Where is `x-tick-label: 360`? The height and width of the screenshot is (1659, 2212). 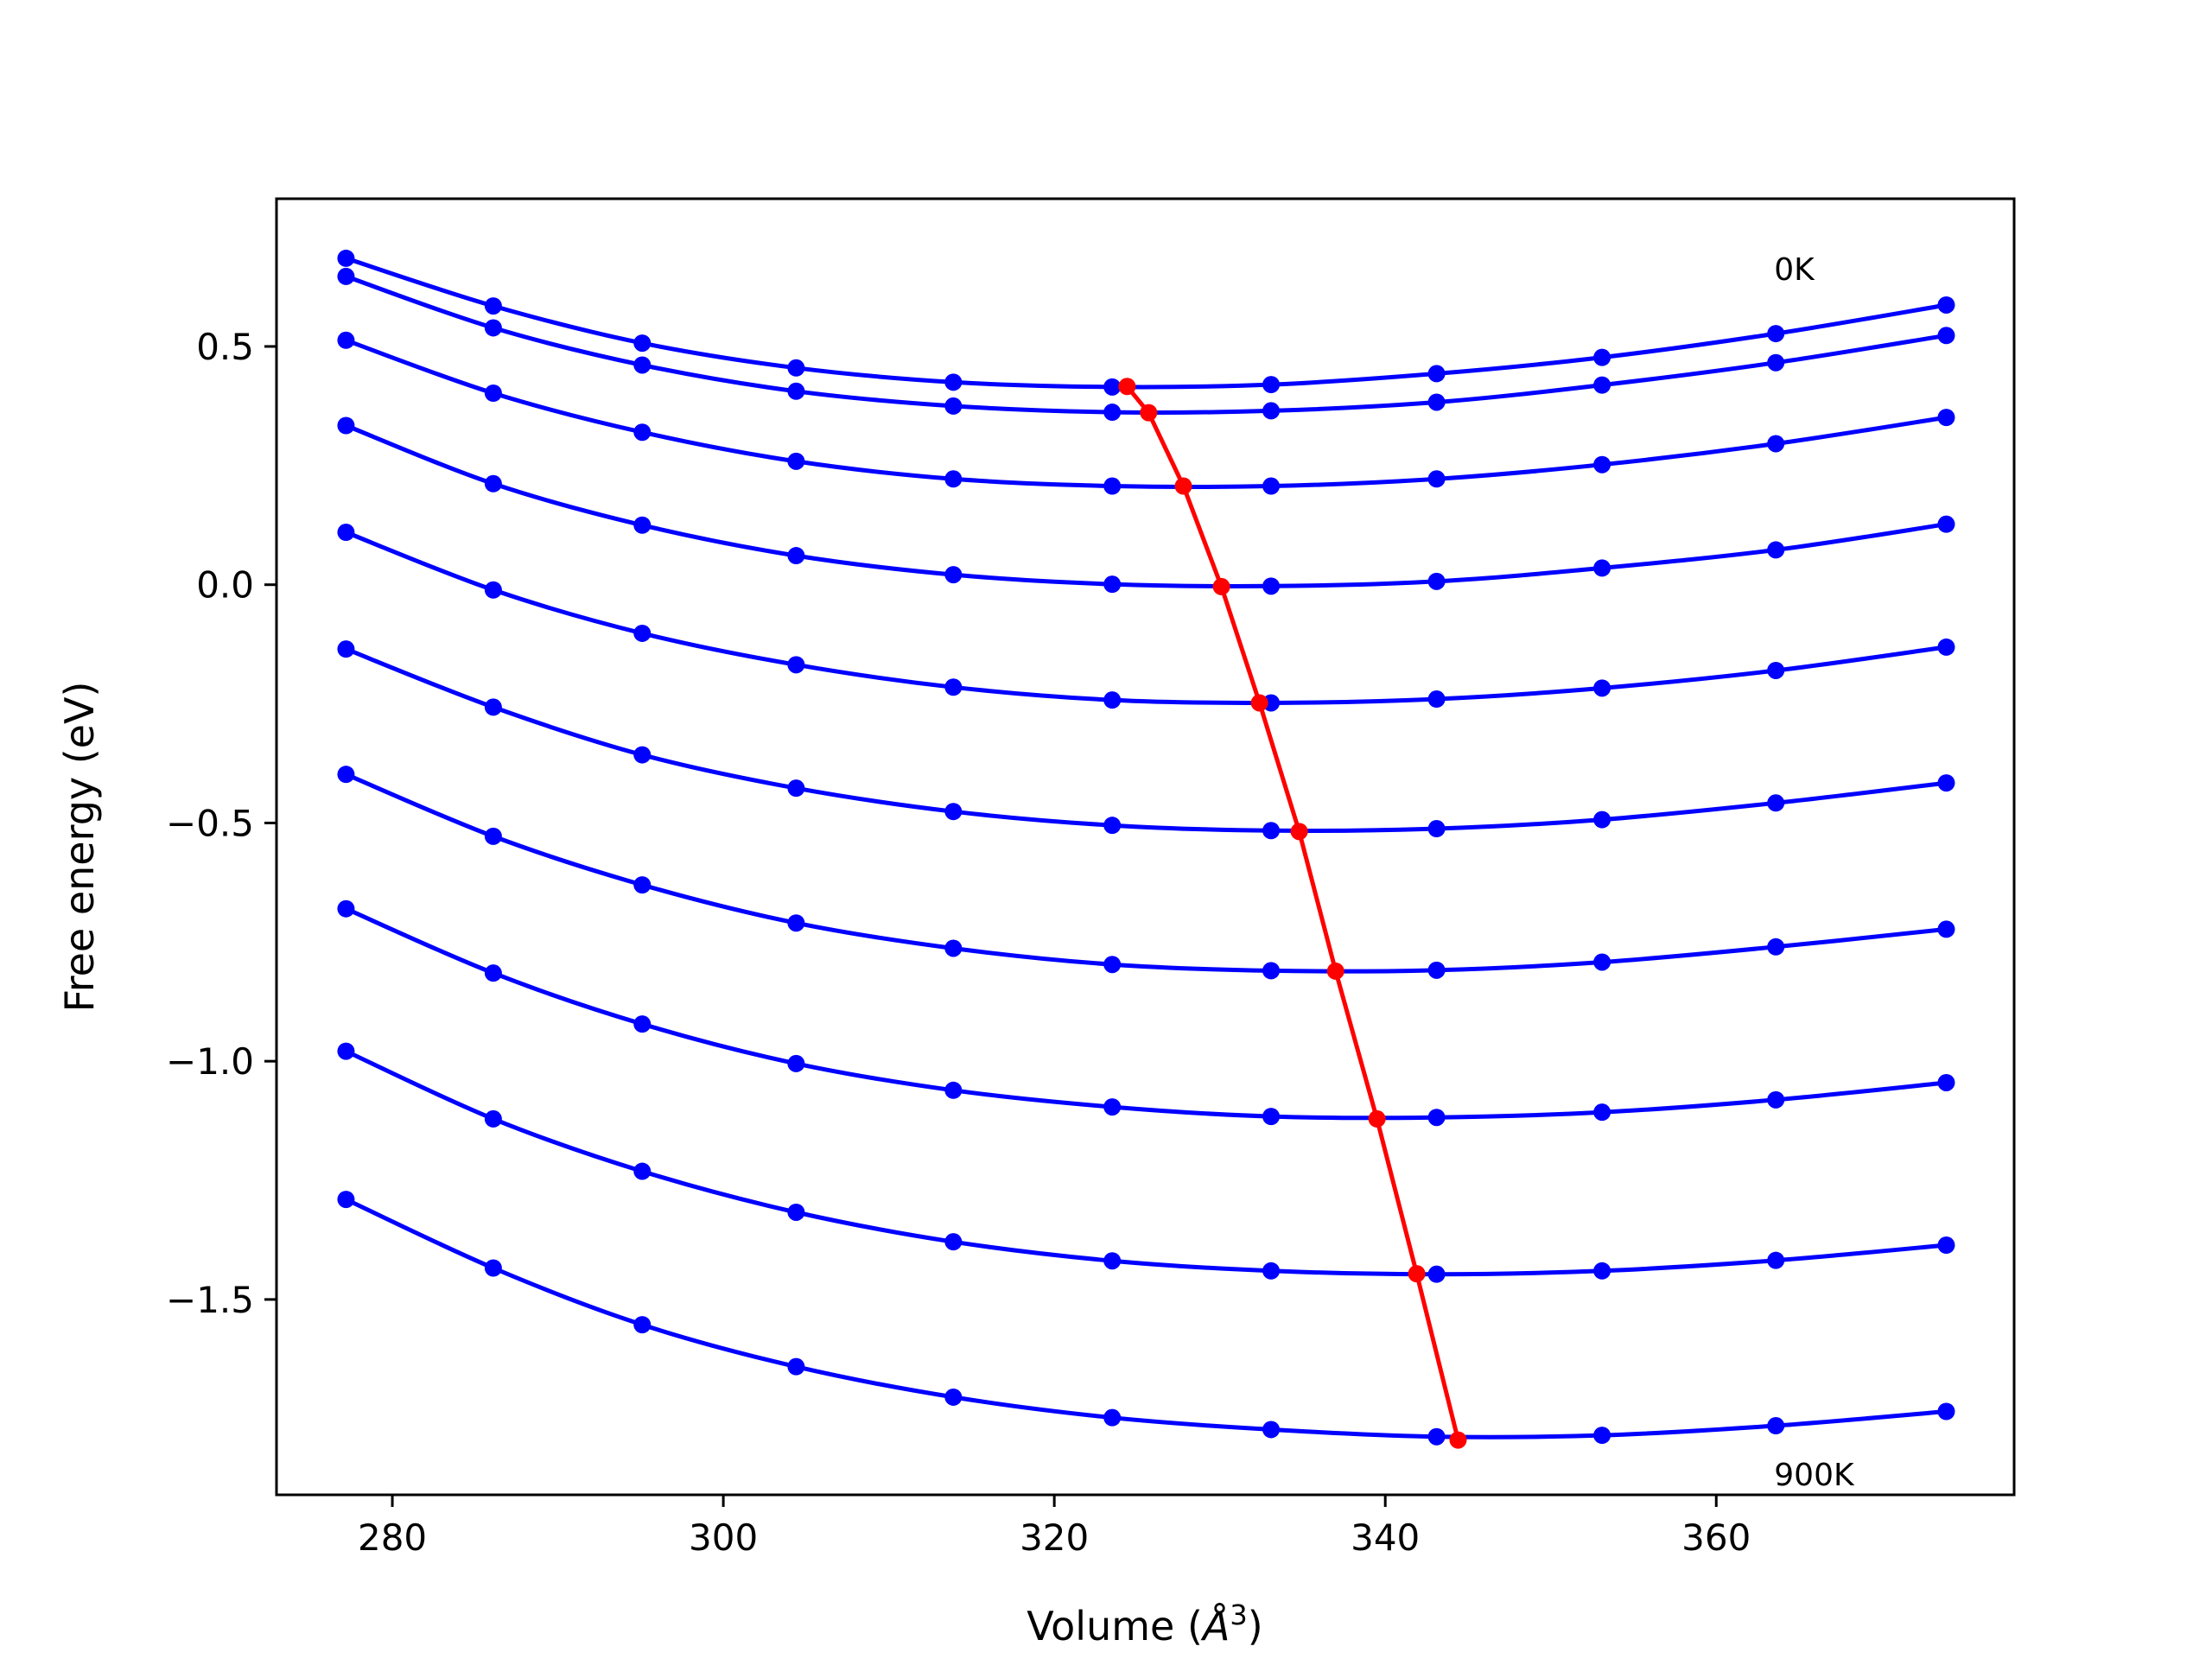 x-tick-label: 360 is located at coordinates (1716, 1537).